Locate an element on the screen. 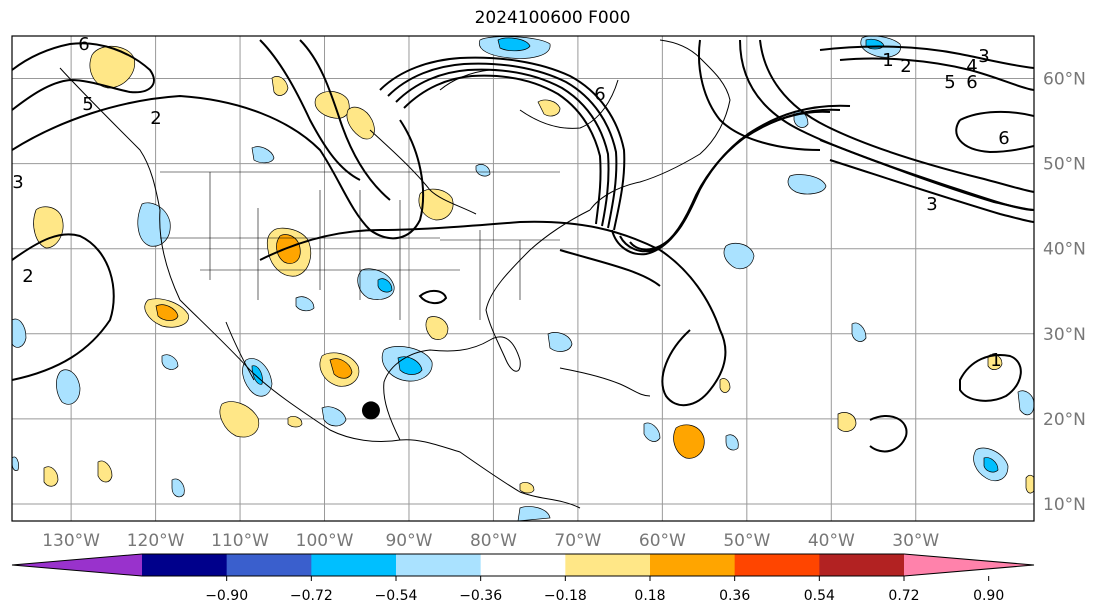 This screenshot has height=615, width=1105. longitude-label: 90°W is located at coordinates (408, 541).